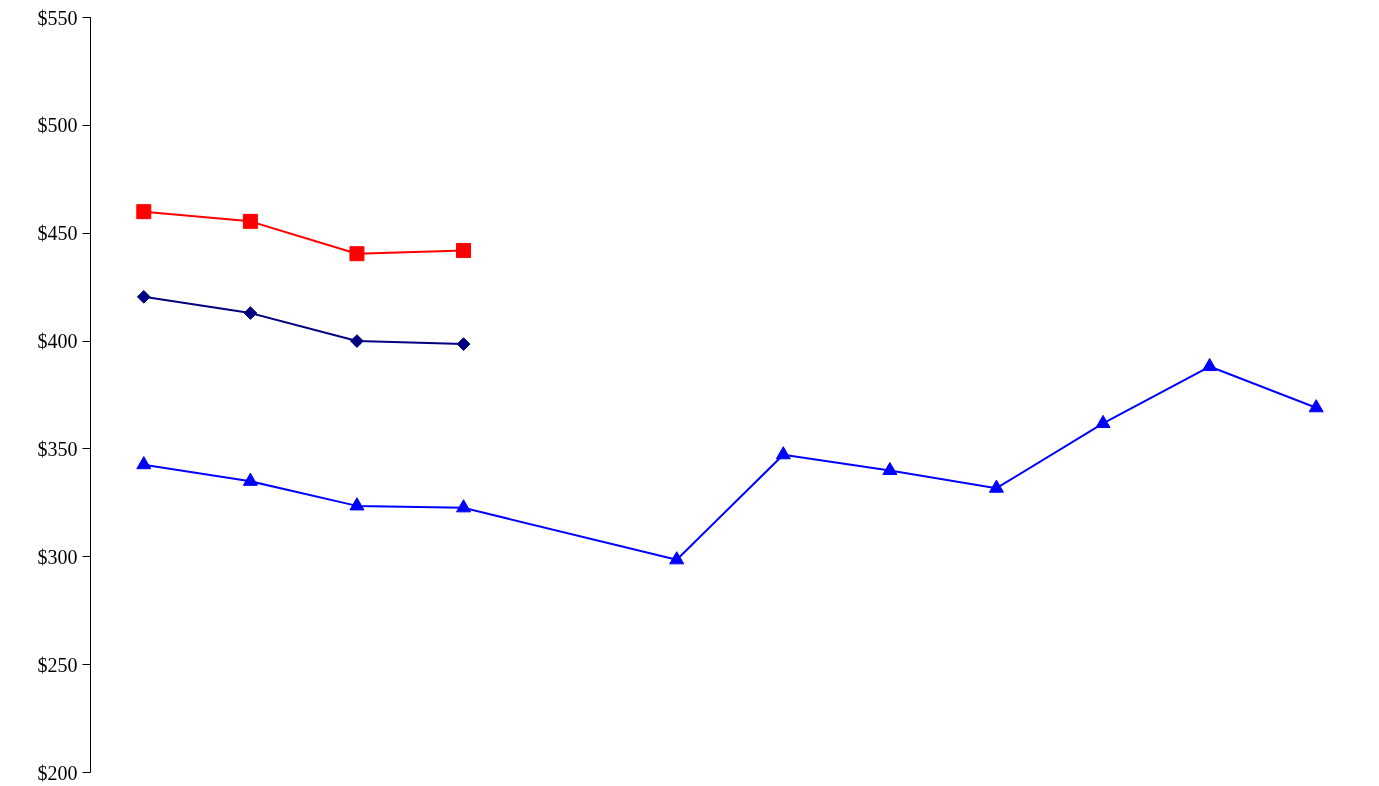 The image size is (1379, 786). I want to click on y-tick-label: $350, so click(57, 448).